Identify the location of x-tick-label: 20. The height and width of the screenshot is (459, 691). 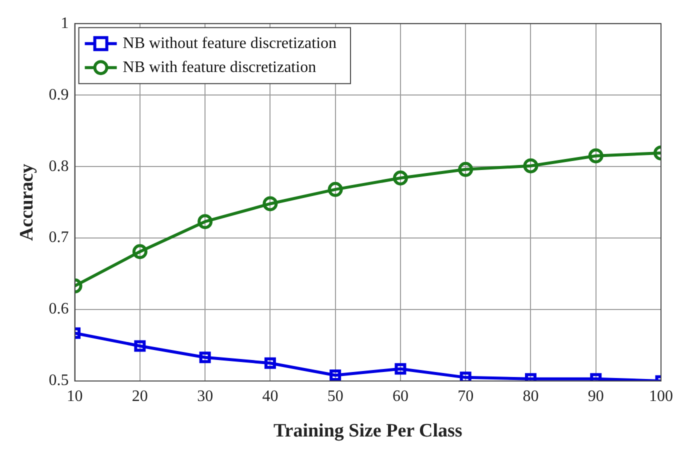
(140, 396).